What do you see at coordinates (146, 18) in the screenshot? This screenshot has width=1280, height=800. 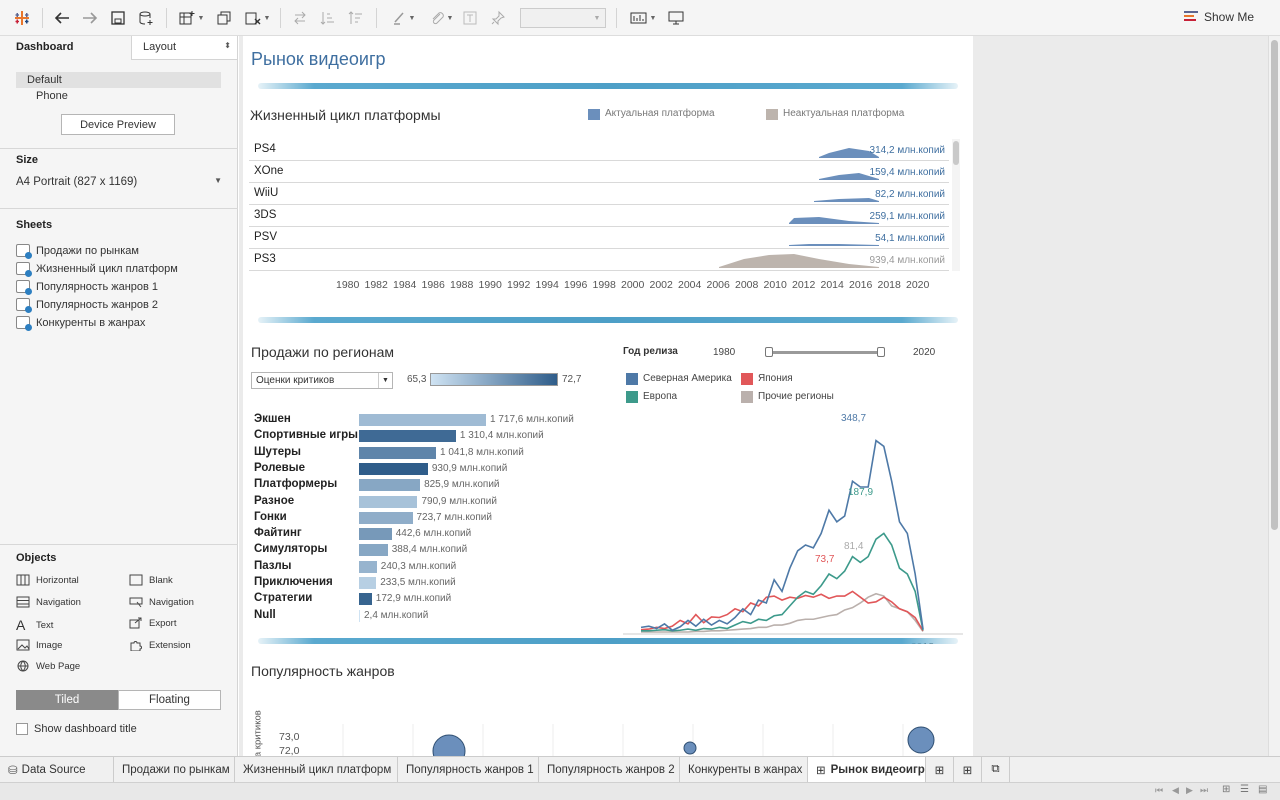 I see `new-data-source-icon` at bounding box center [146, 18].